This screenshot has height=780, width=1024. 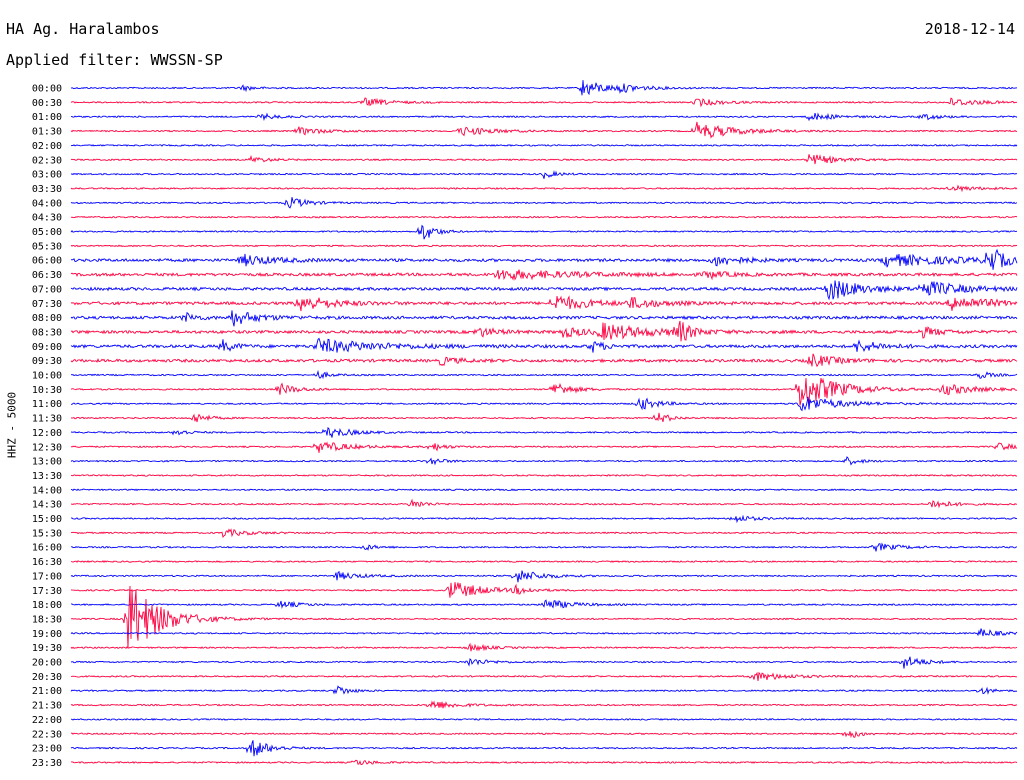 I want to click on row-time-label: 19:00, so click(x=47, y=634).